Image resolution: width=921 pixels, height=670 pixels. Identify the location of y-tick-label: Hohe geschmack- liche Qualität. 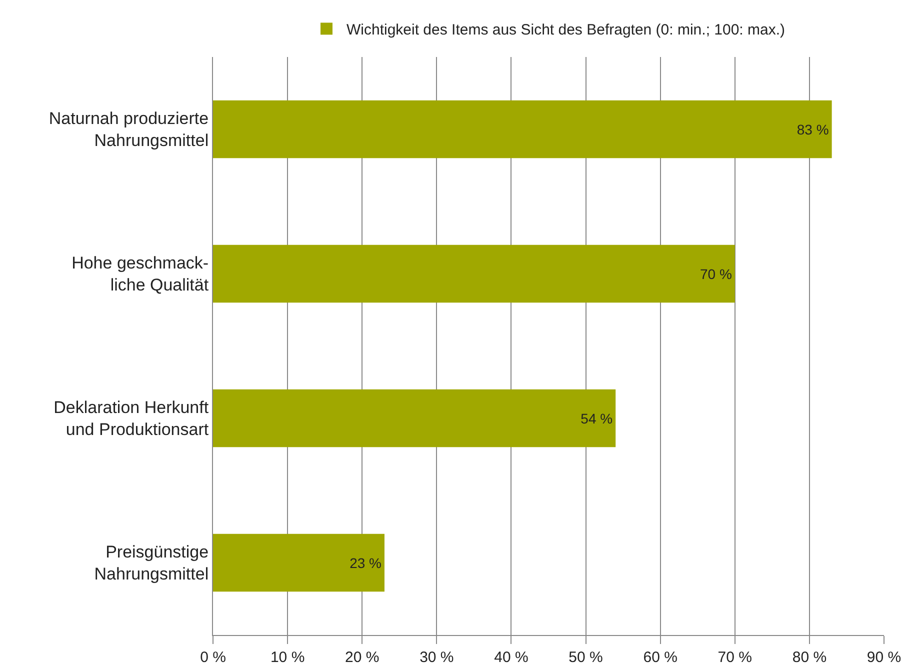
(140, 274).